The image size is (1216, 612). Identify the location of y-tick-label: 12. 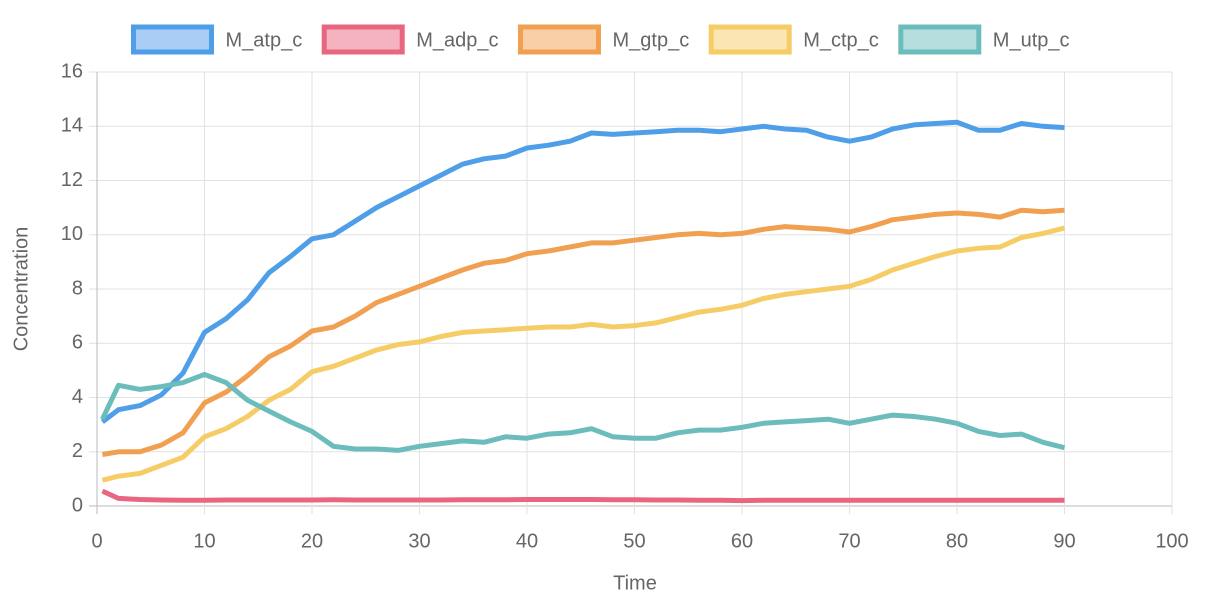
(72, 180).